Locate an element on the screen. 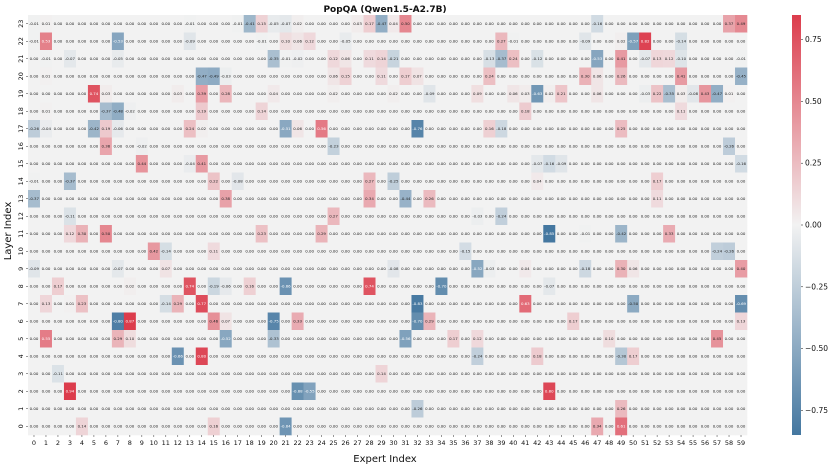  x-tick-label: 9 is located at coordinates (142, 443).